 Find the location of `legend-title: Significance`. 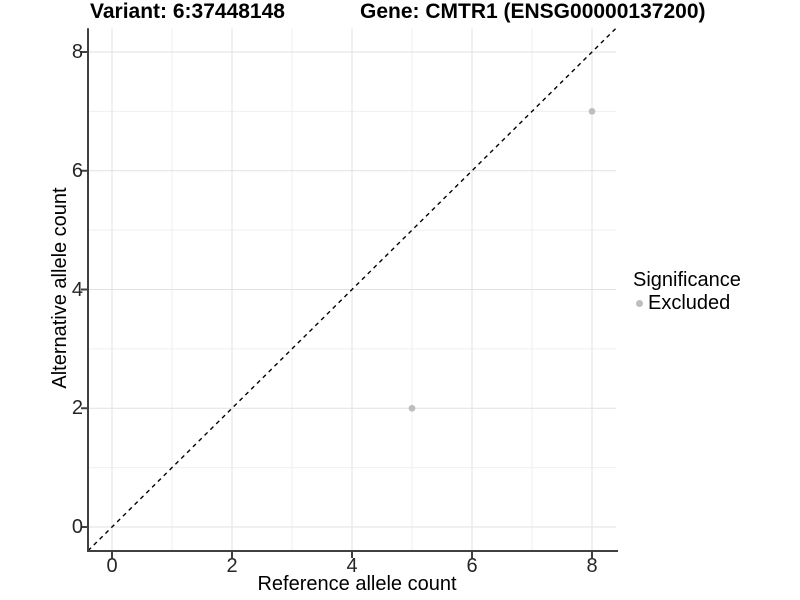

legend-title: Significance is located at coordinates (687, 280).